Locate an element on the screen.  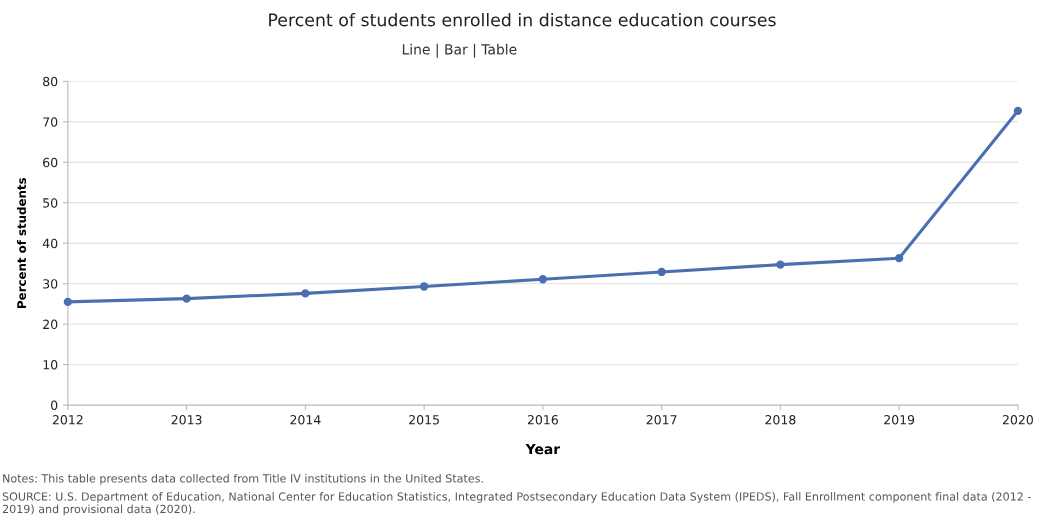
x-tick-label: 2020 is located at coordinates (1017, 420).